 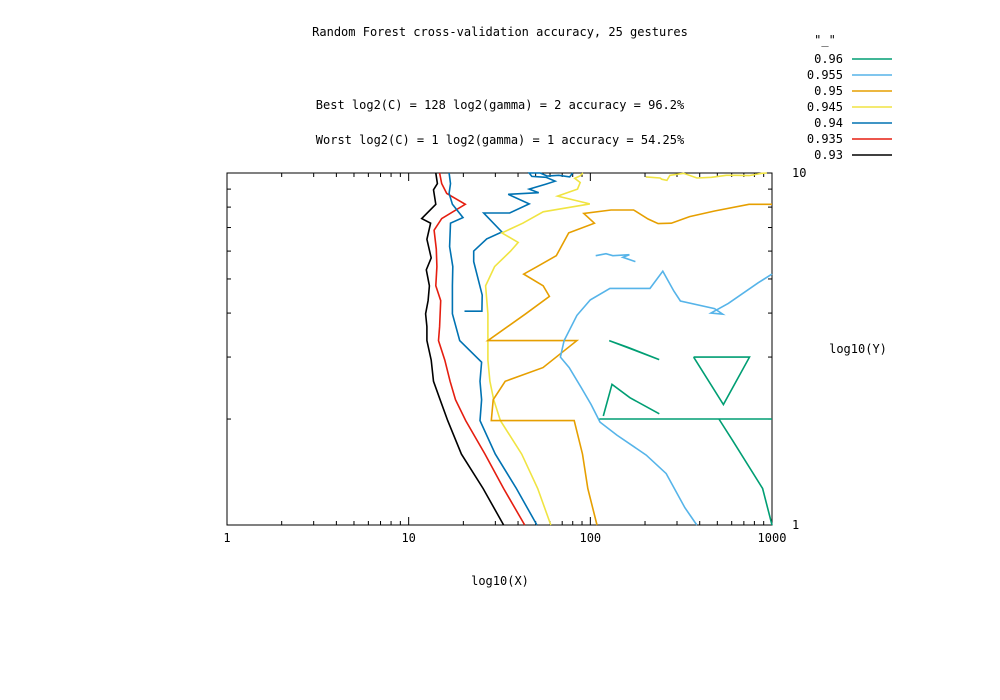 What do you see at coordinates (500, 581) in the screenshot?
I see `x-axis-label: log10(X)` at bounding box center [500, 581].